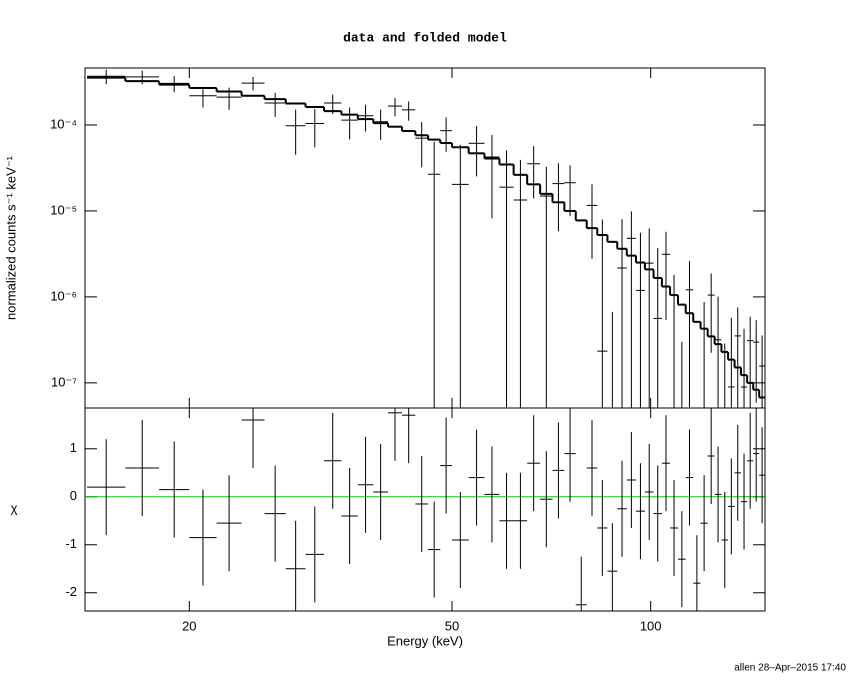 This screenshot has height=680, width=850. Describe the element at coordinates (71, 543) in the screenshot. I see `y-tick-label: -1` at that location.